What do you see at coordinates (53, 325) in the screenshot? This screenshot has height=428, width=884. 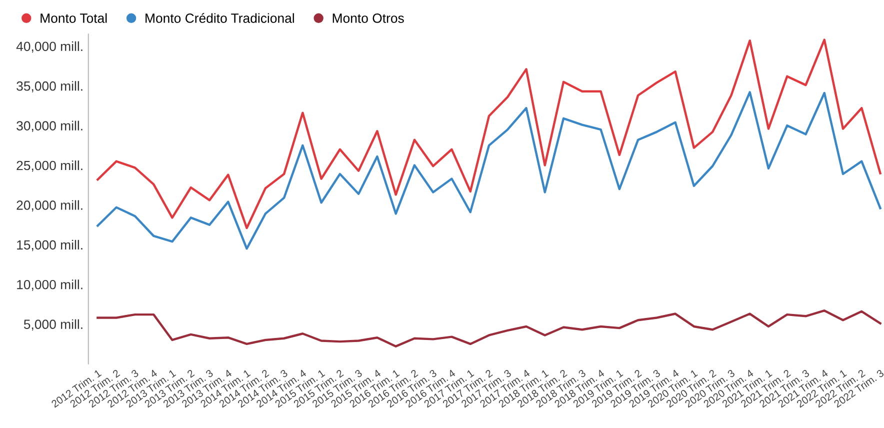 I see `y-tick-label: 5,000 mill.` at bounding box center [53, 325].